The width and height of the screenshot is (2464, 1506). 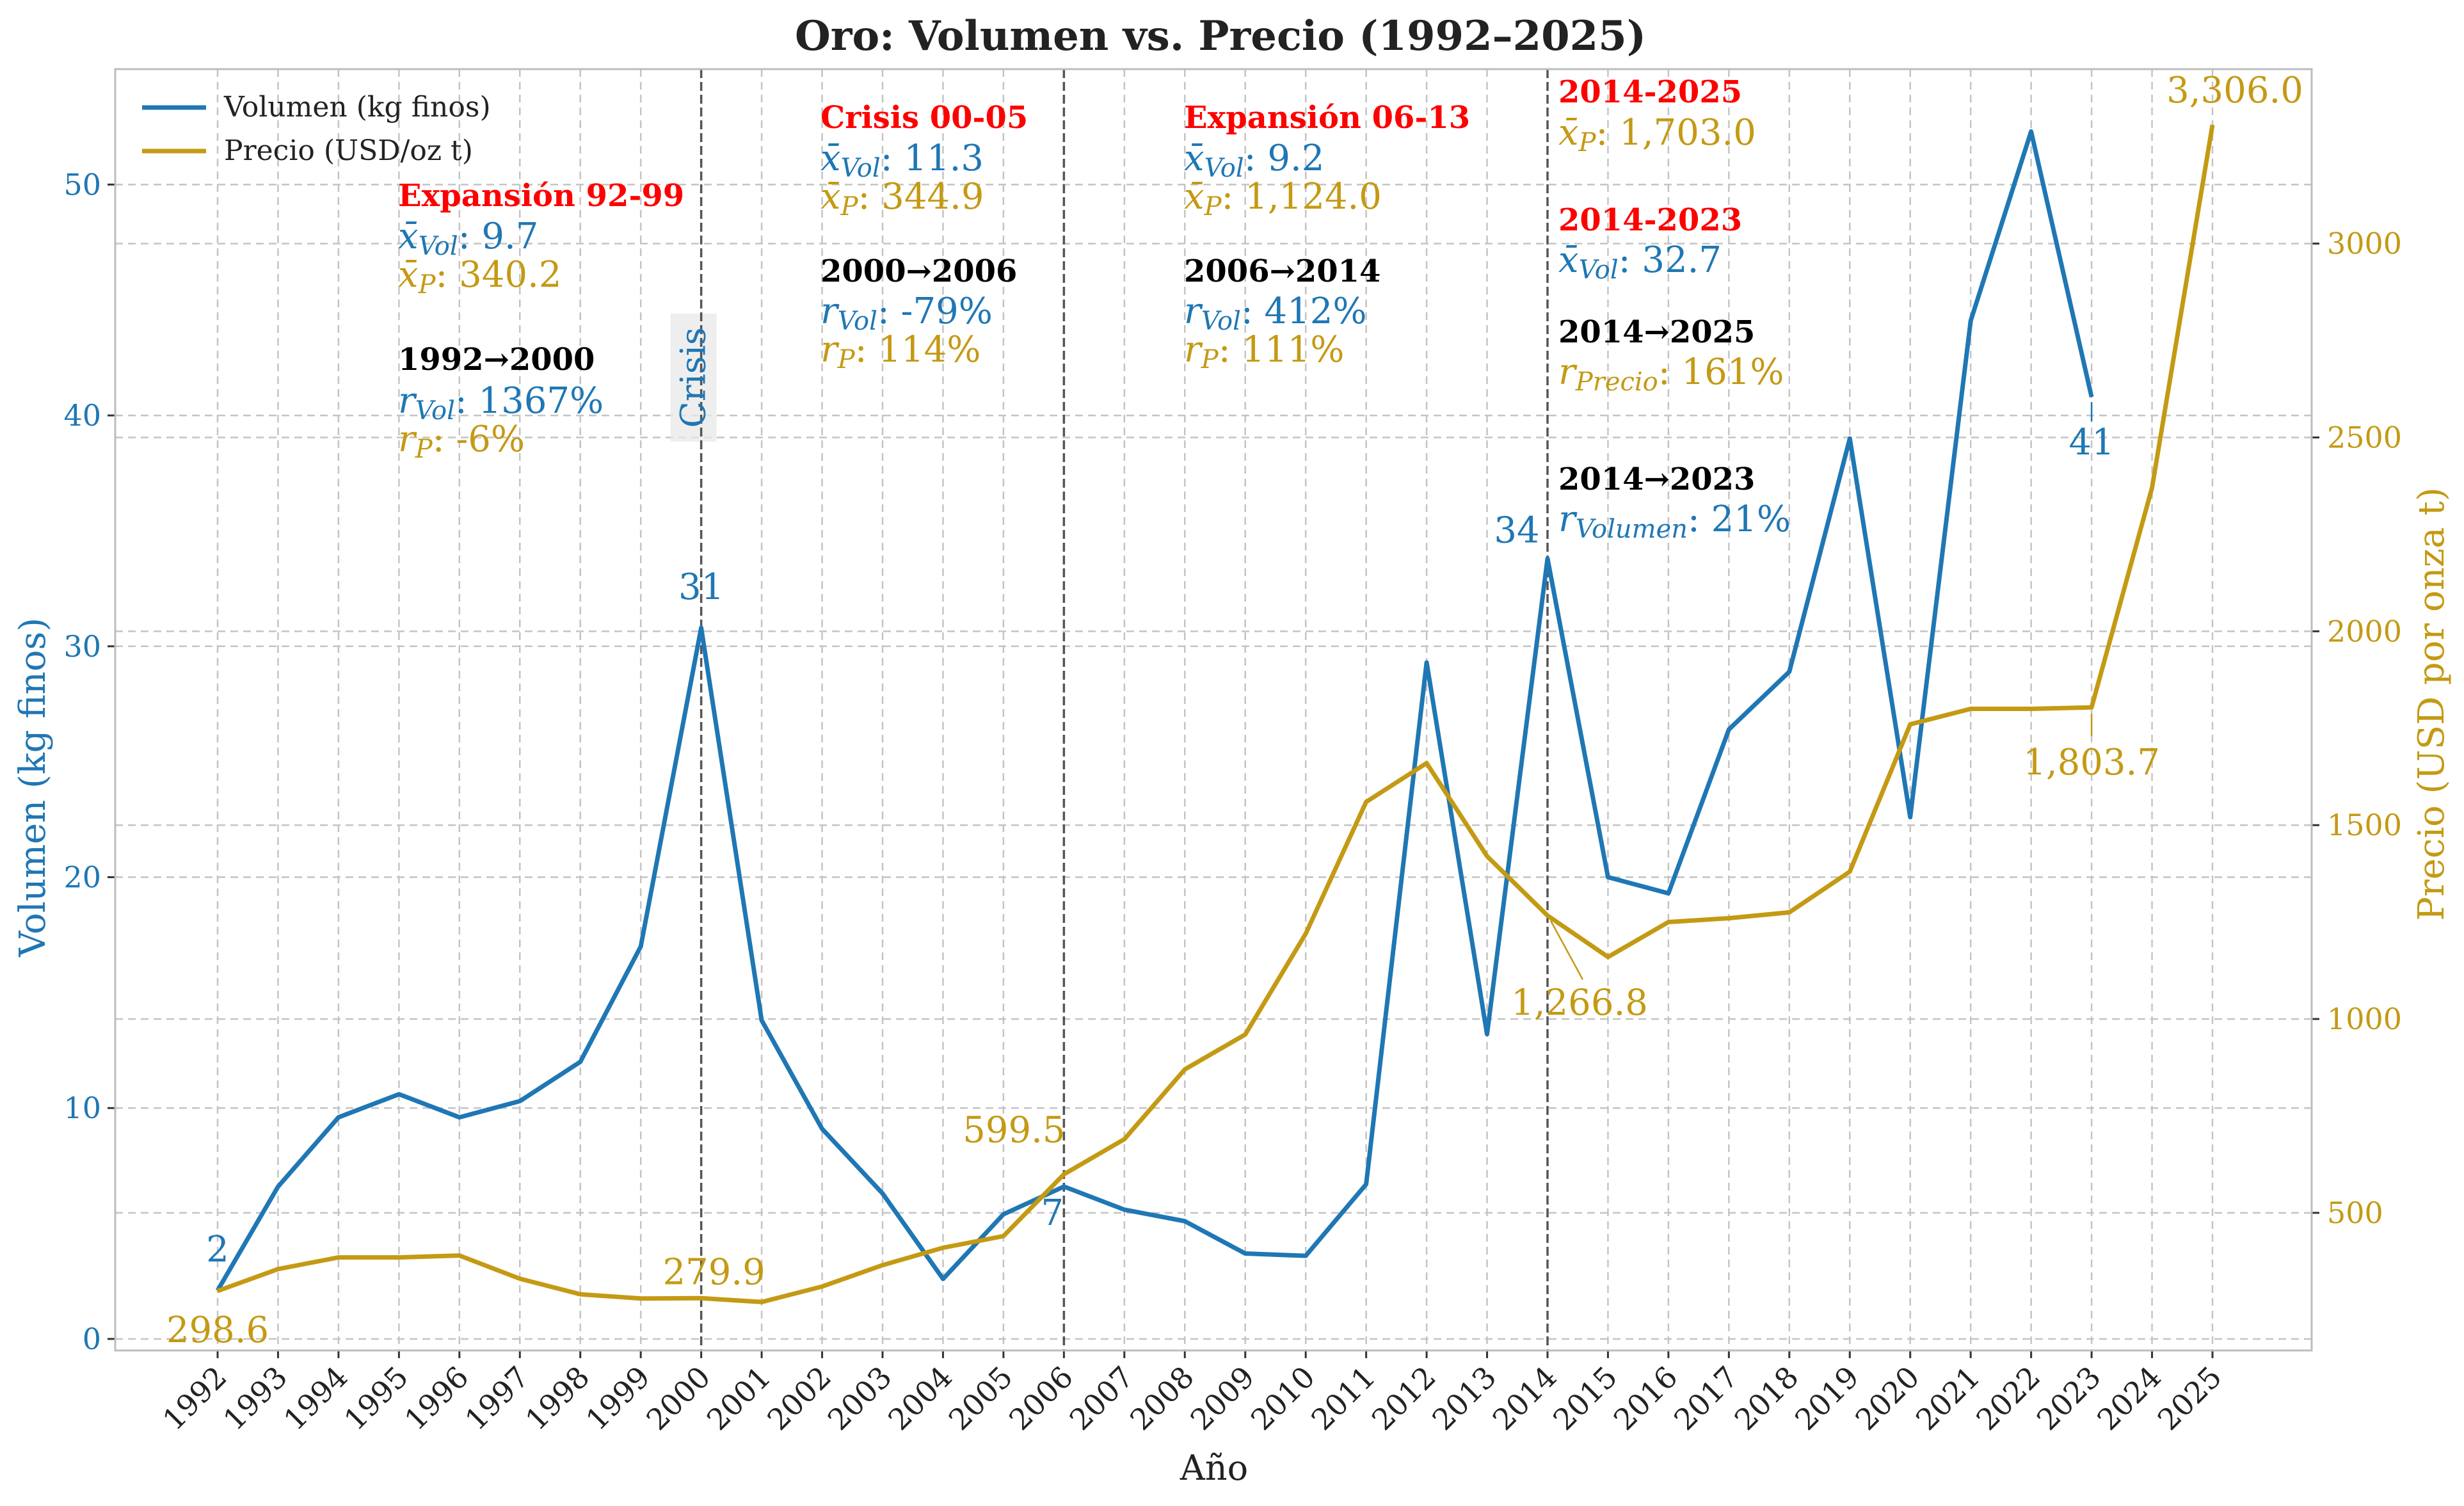 I want to click on annotation-header: 2006→2014, so click(x=1282, y=271).